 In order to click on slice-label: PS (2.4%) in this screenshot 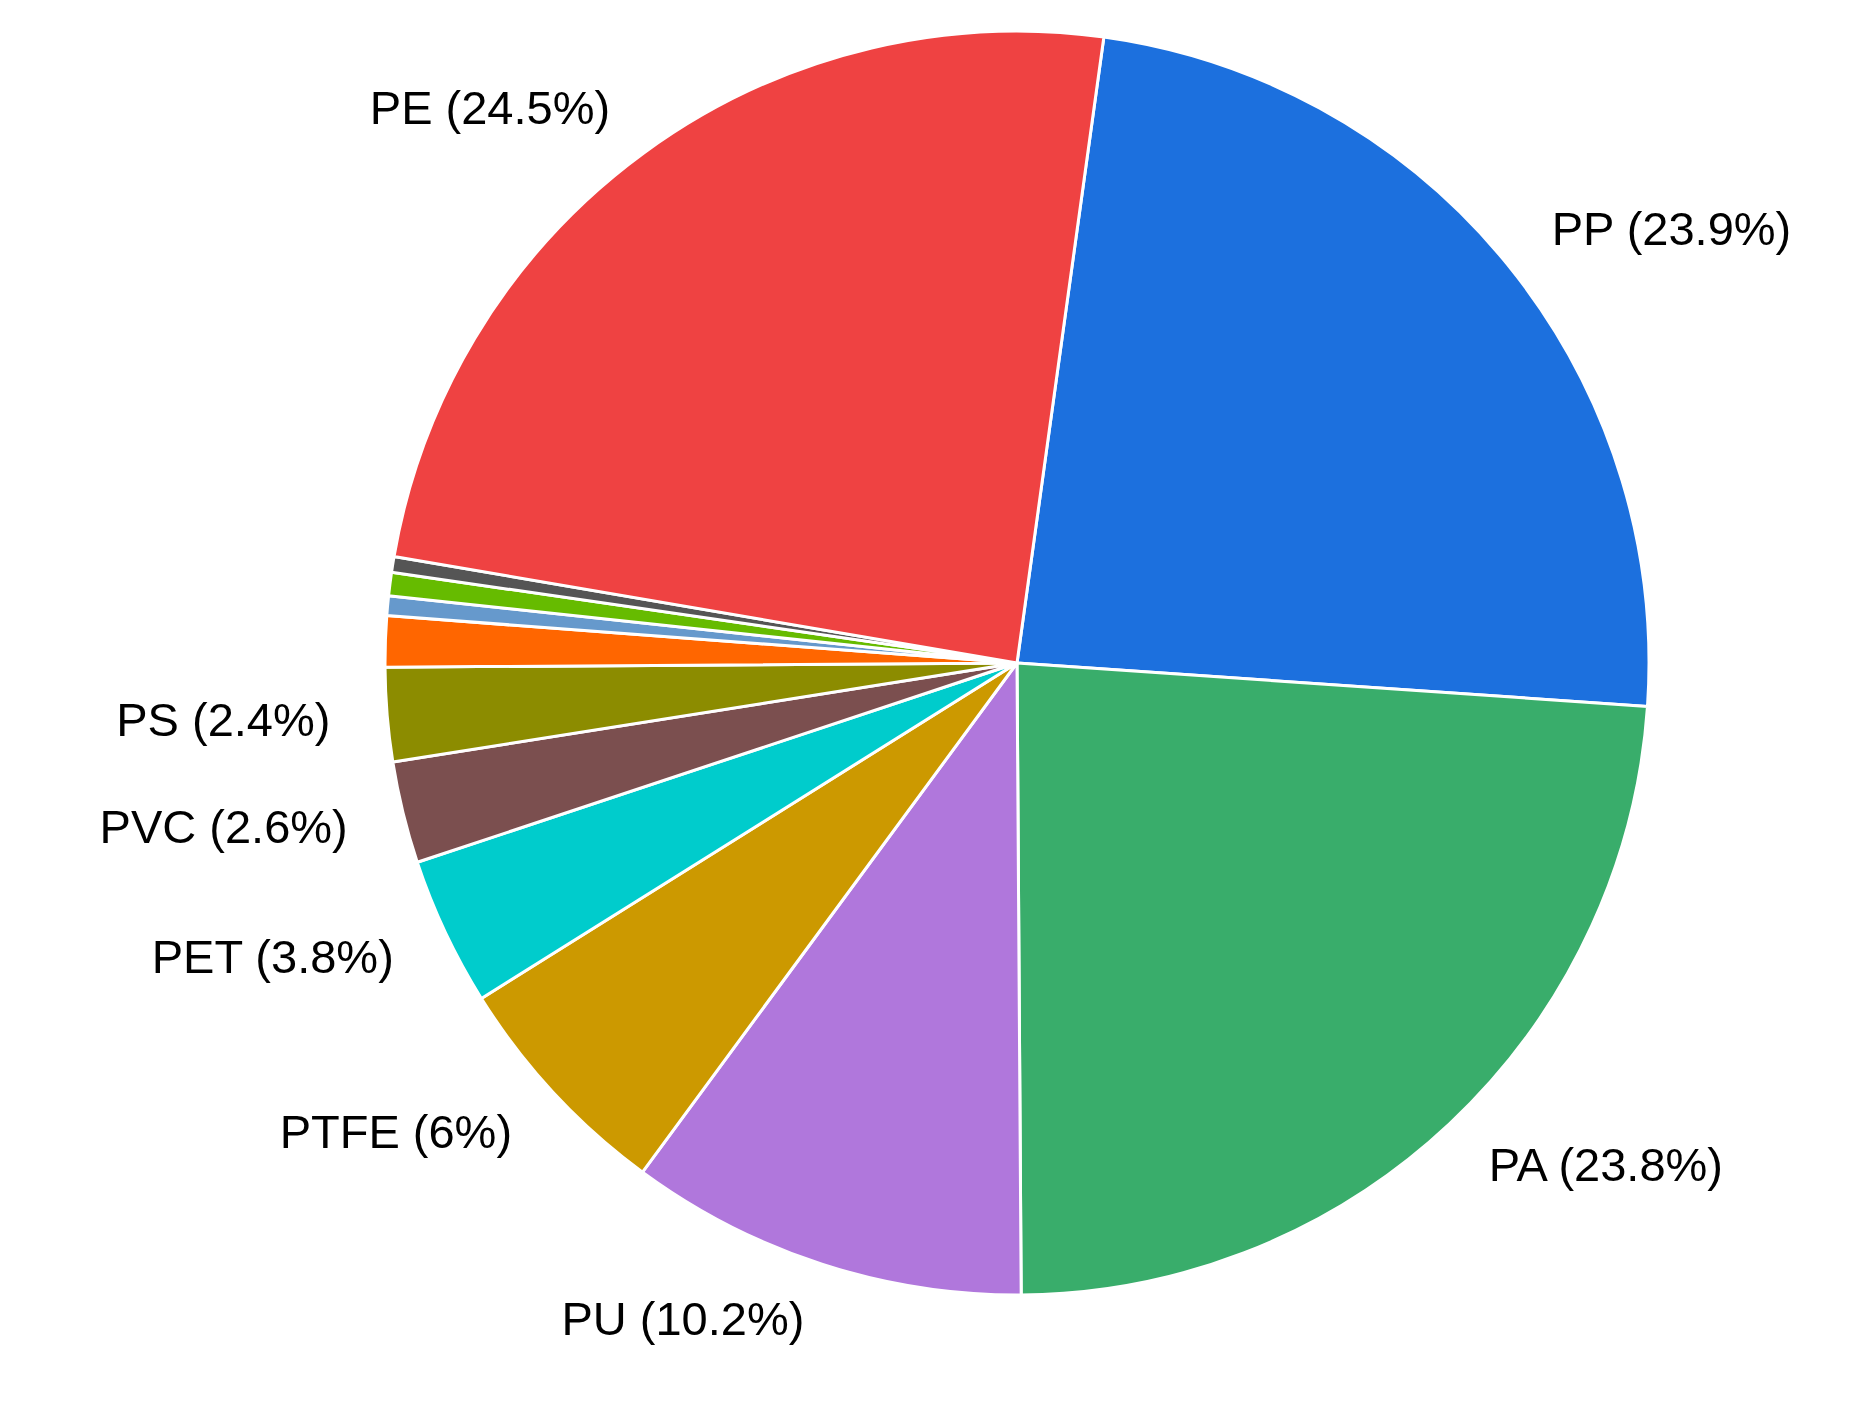, I will do `click(223, 719)`.